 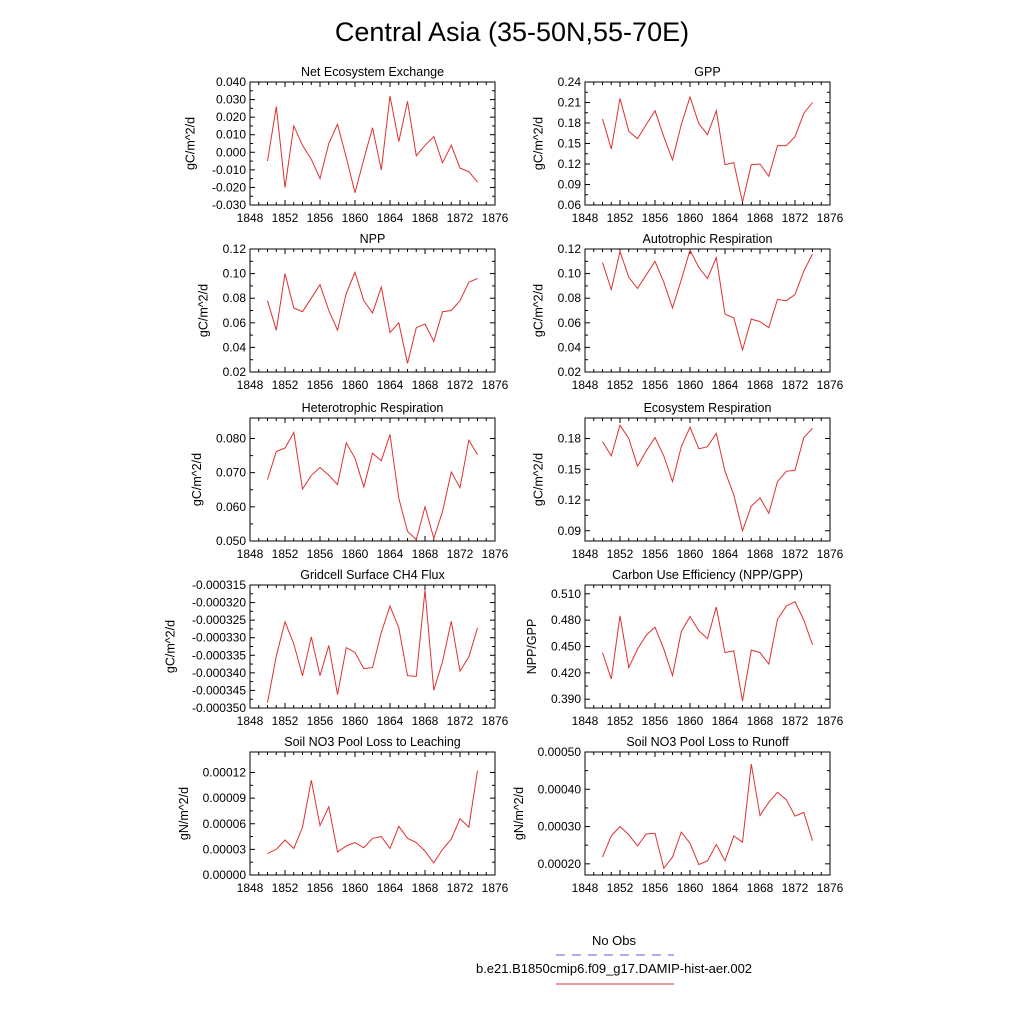 What do you see at coordinates (707, 72) in the screenshot?
I see `panel-title: GPP` at bounding box center [707, 72].